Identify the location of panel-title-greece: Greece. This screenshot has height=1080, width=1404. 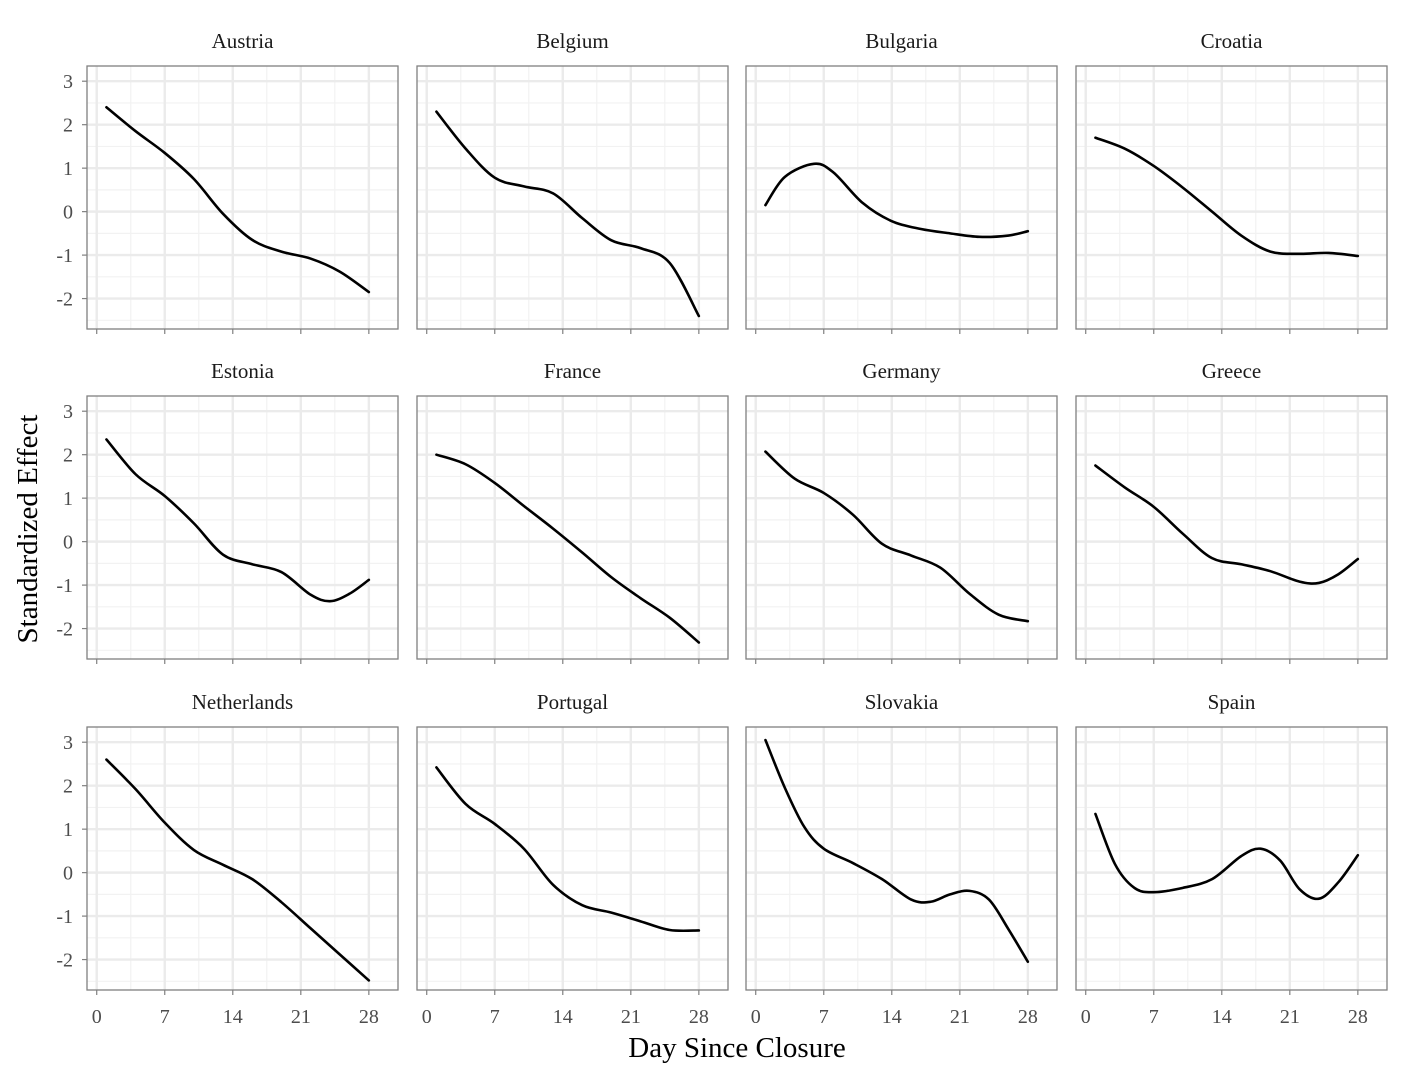
(1231, 371).